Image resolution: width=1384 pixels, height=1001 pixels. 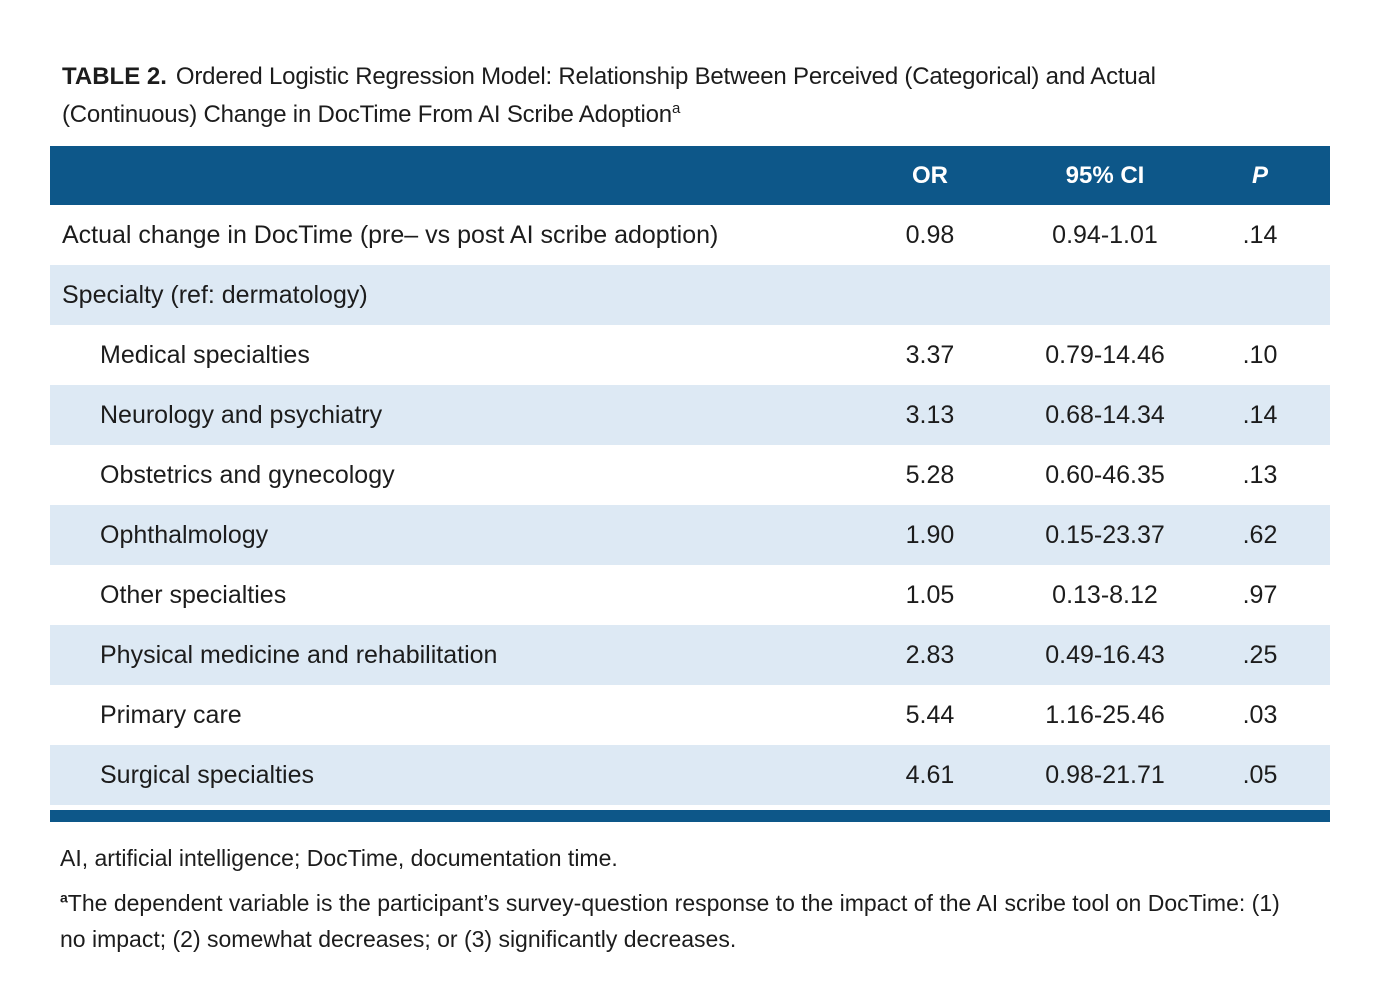 What do you see at coordinates (1260, 654) in the screenshot?
I see `row-p: .25` at bounding box center [1260, 654].